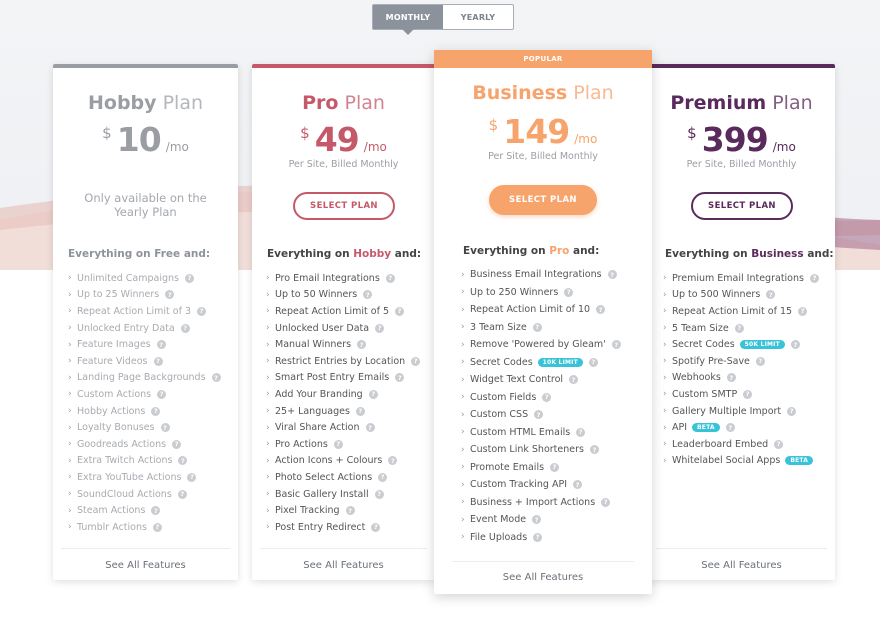  Describe the element at coordinates (541, 380) in the screenshot. I see `feature-item: › Widget Text Control?` at that location.